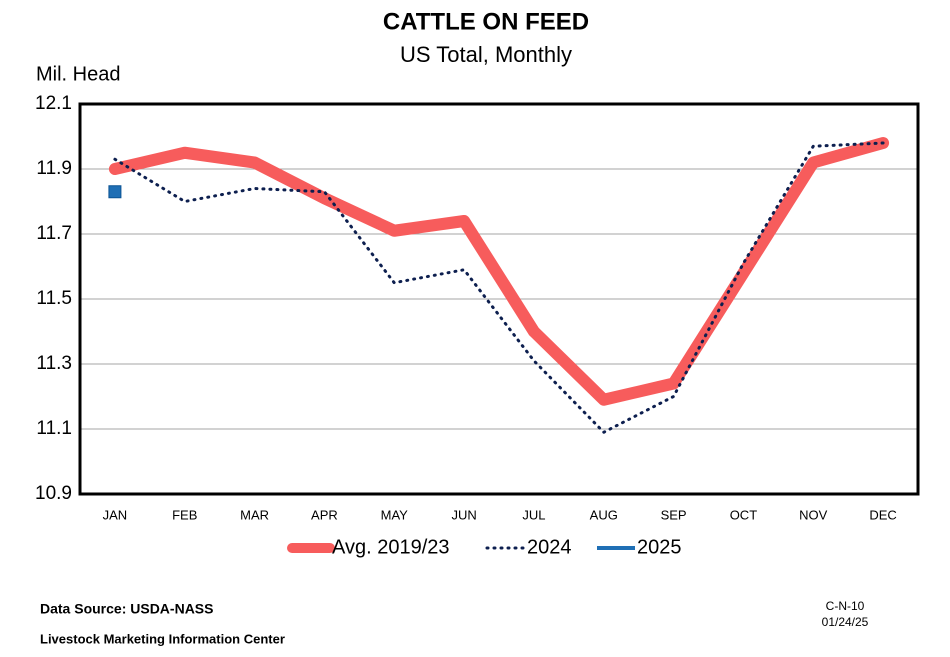 The height and width of the screenshot is (657, 950). I want to click on date: 01/24/25, so click(845, 622).